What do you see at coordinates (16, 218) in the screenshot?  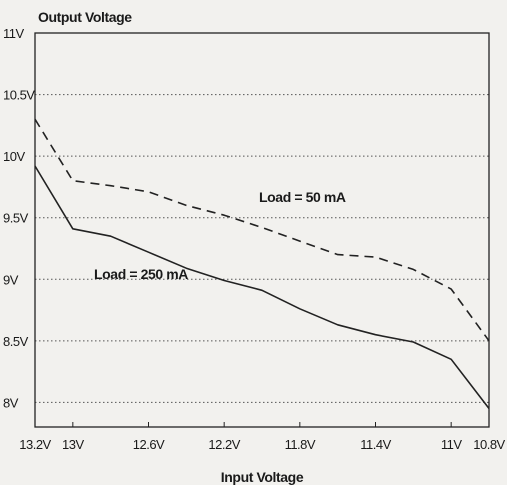 I see `y-tick-label: 9.5V` at bounding box center [16, 218].